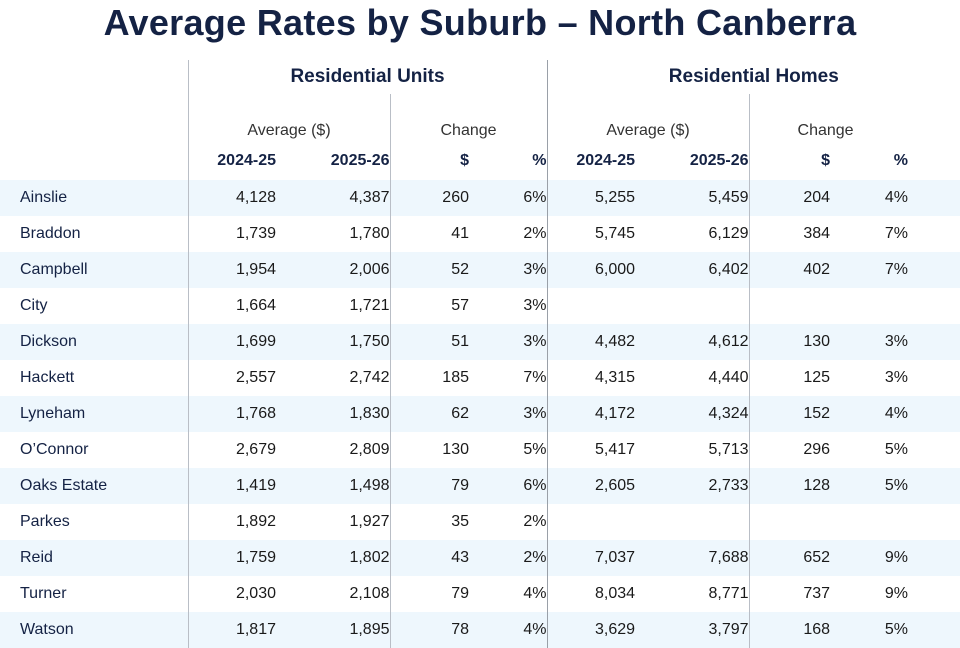 The height and width of the screenshot is (648, 960). I want to click on homes-change-dollar-cell: 737, so click(789, 594).